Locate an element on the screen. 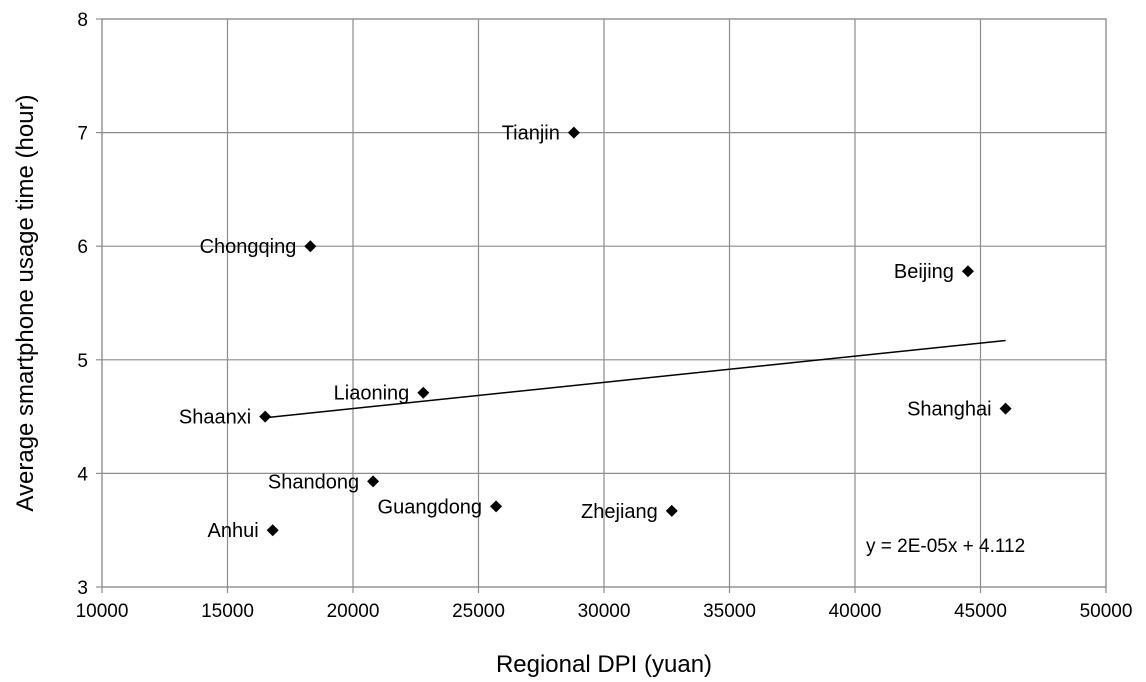 The height and width of the screenshot is (682, 1146). y-tick-label: 6 is located at coordinates (82, 247).